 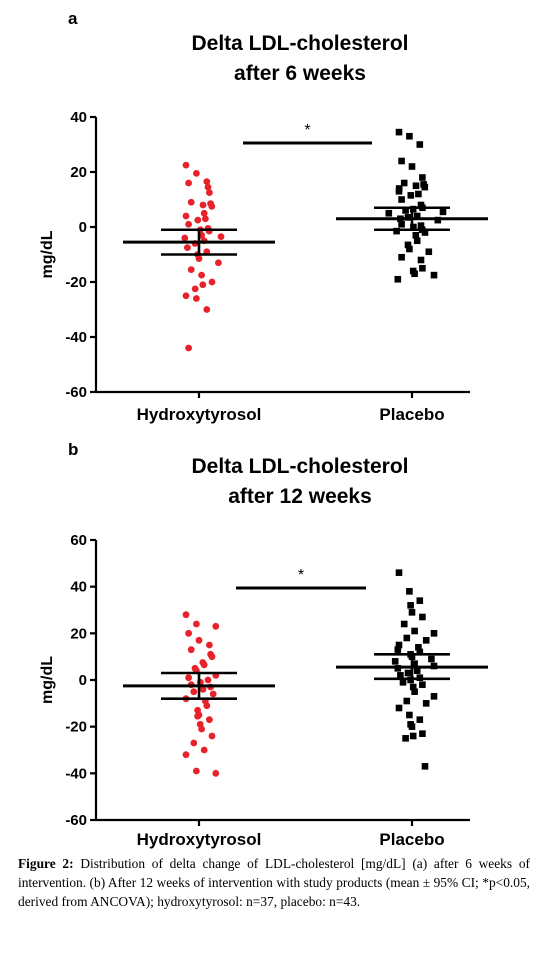 What do you see at coordinates (73, 18) in the screenshot?
I see `panel-label: a` at bounding box center [73, 18].